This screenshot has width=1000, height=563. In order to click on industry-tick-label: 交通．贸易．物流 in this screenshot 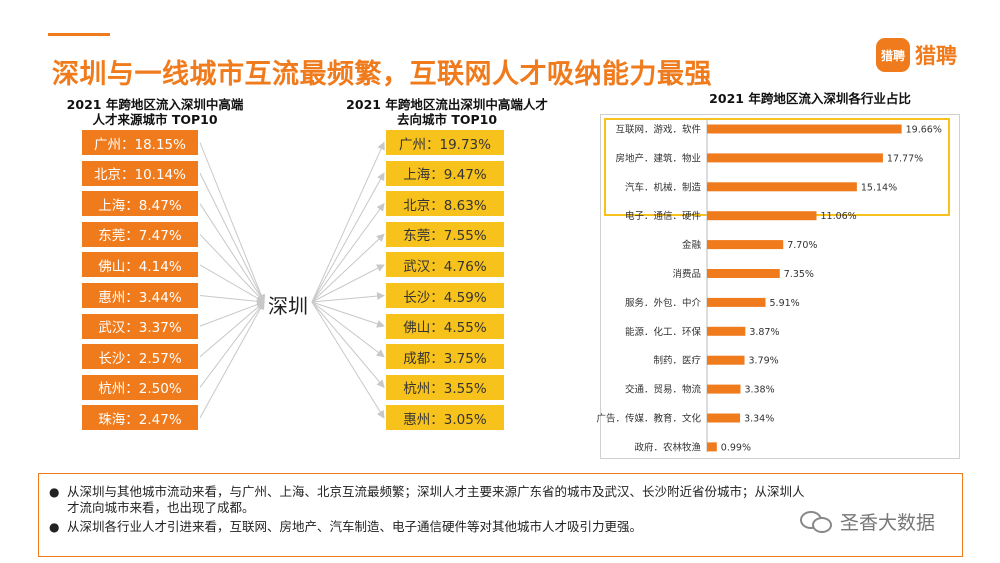, I will do `click(663, 390)`.